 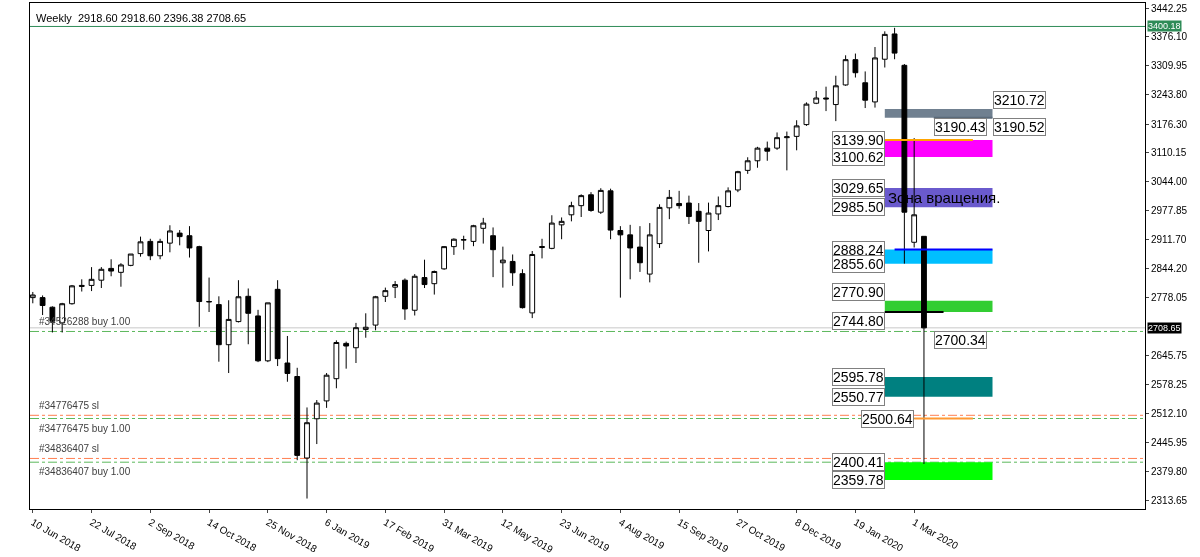 What do you see at coordinates (1169, 471) in the screenshot?
I see `y-tick-label: 2379.80` at bounding box center [1169, 471].